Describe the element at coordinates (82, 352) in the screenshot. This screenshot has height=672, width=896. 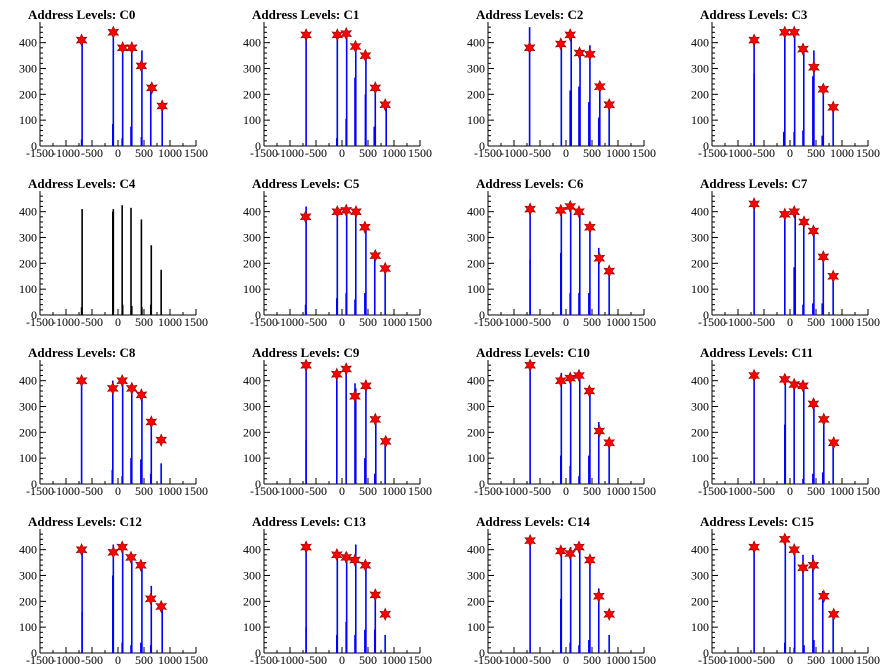
I see `panel-title: Address Levels: C8` at that location.